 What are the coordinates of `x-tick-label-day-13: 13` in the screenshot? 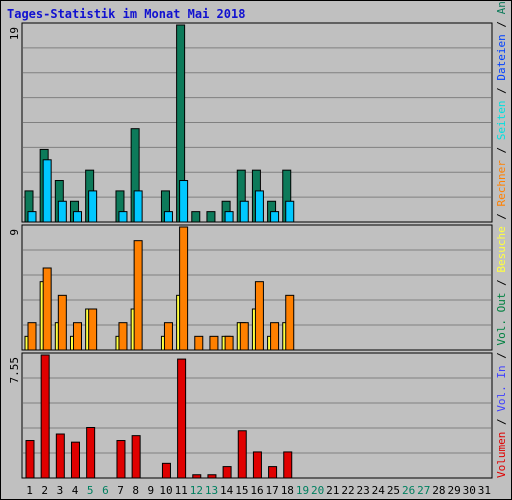 It's located at (211, 490).